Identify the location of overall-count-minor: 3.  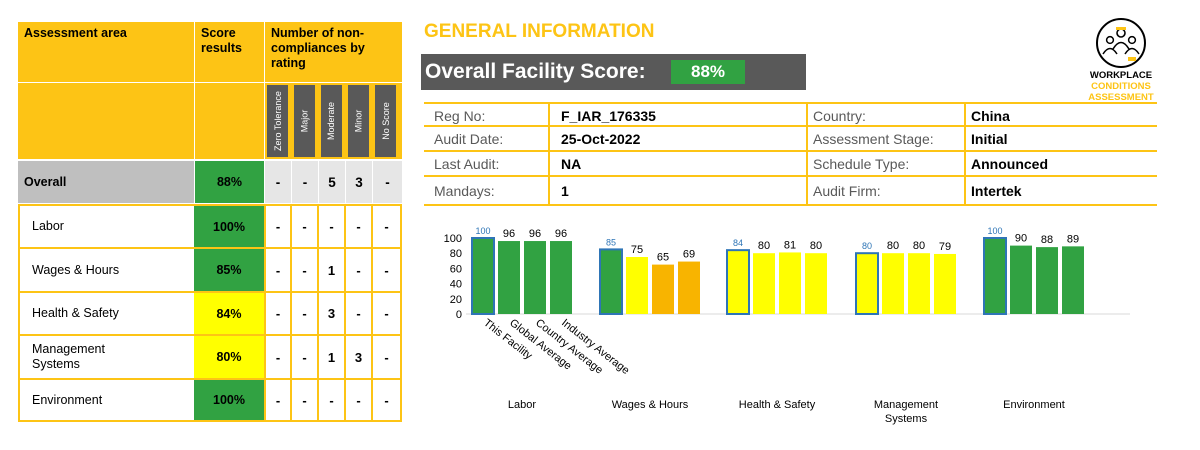
(359, 182).